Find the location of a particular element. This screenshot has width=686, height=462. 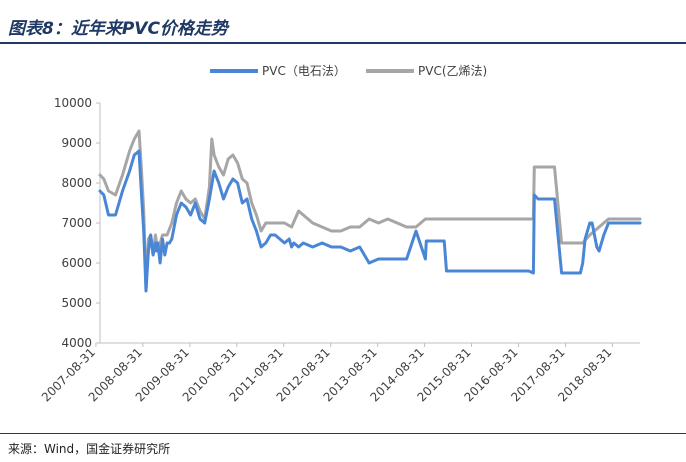

footer-divider is located at coordinates (343, 433).